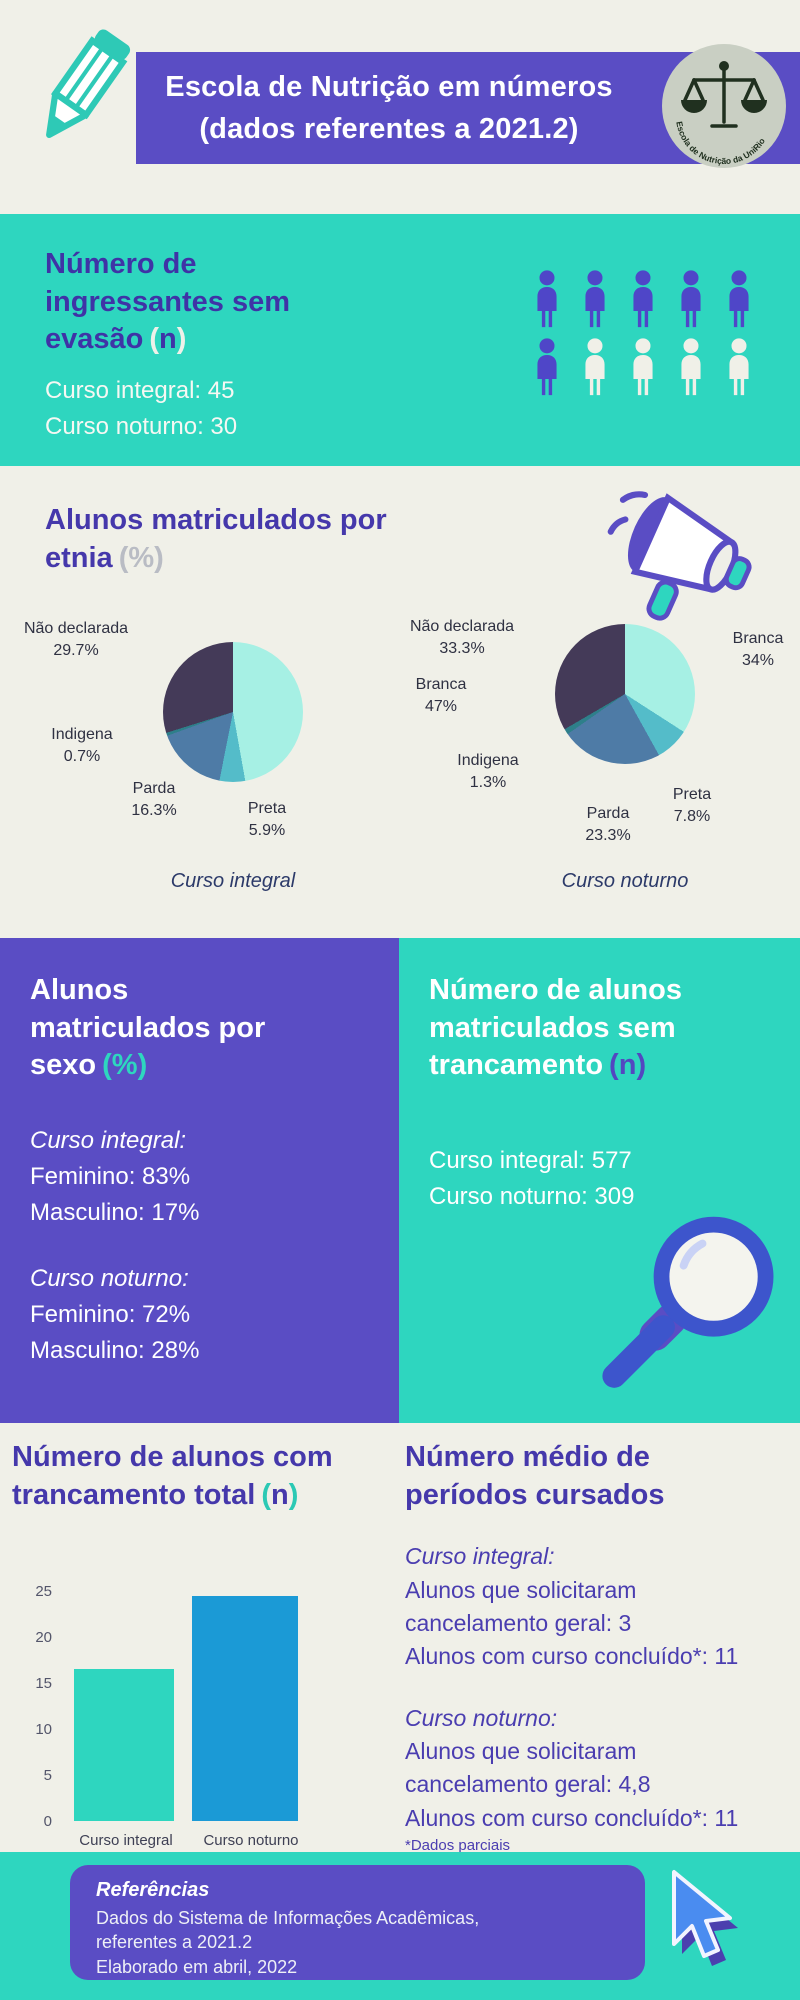 This screenshot has height=2000, width=800. What do you see at coordinates (488, 782) in the screenshot?
I see `pie-label-value: 1.3%` at bounding box center [488, 782].